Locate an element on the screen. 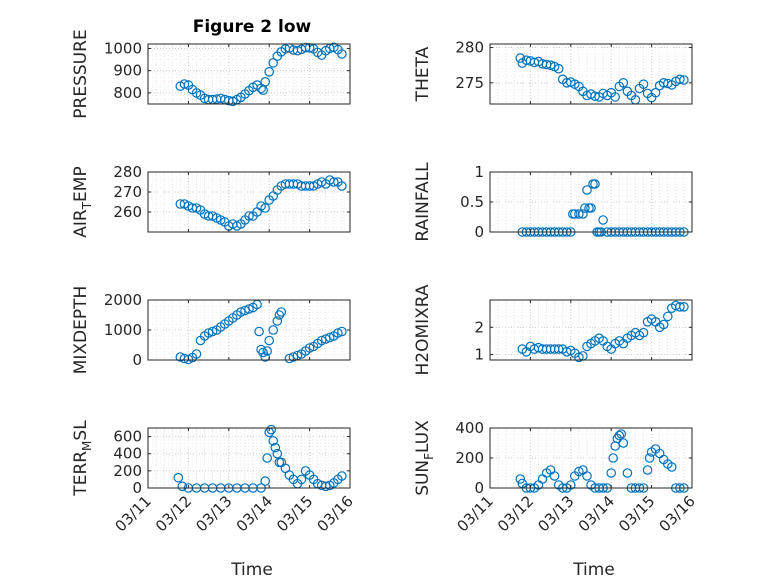 The image size is (778, 583). y-tick-label: 270 is located at coordinates (127, 192).